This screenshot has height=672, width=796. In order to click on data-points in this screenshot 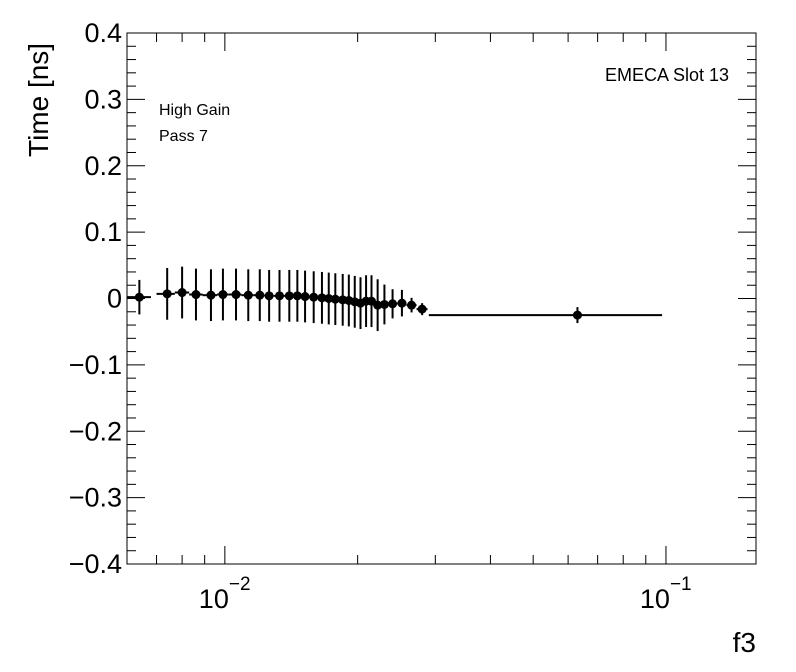, I will do `click(395, 299)`.